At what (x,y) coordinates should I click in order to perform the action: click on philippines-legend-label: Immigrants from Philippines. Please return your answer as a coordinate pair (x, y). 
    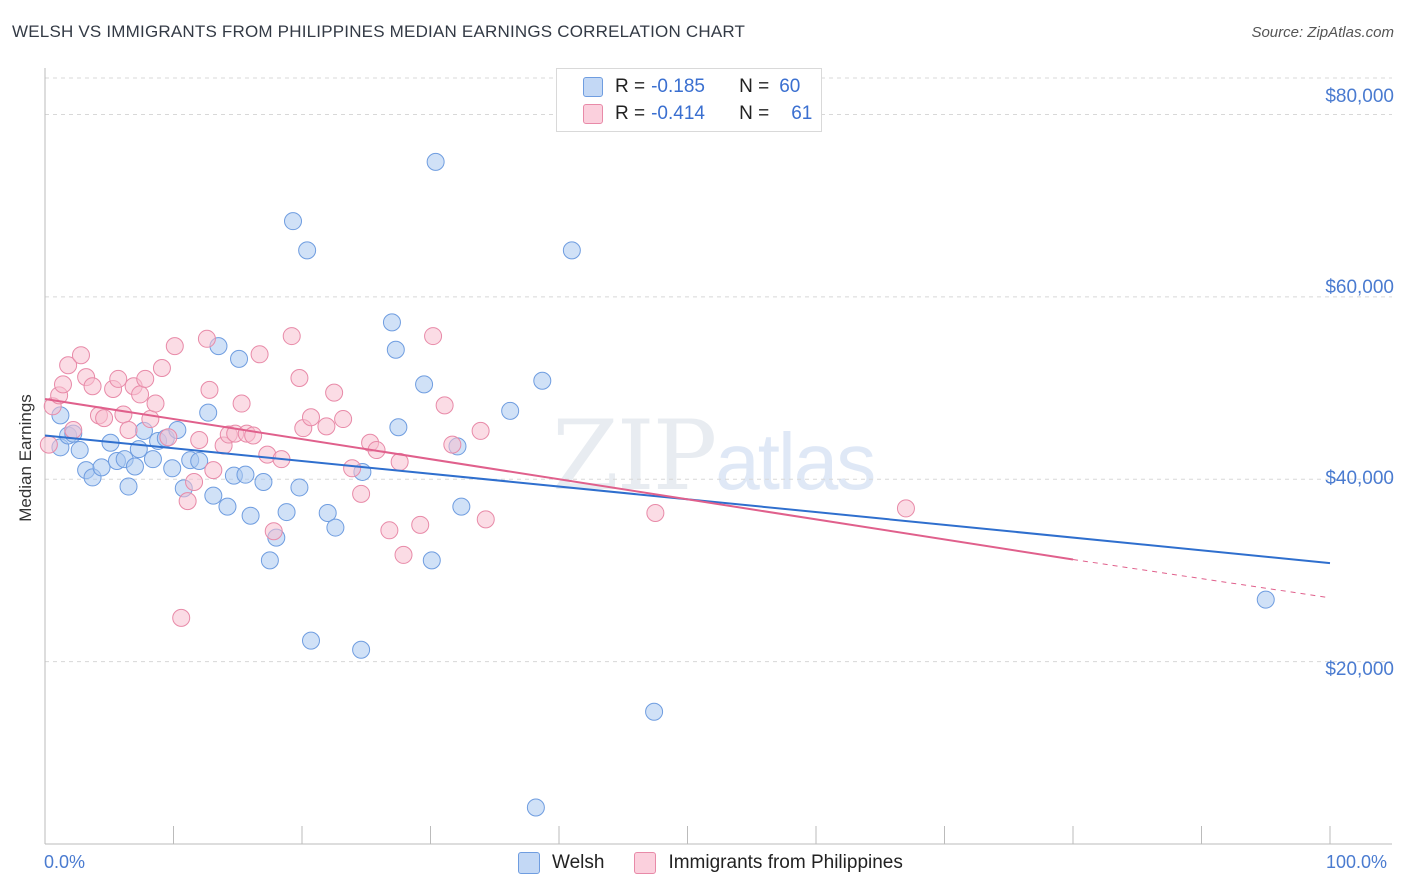
    Looking at the image, I should click on (785, 862).